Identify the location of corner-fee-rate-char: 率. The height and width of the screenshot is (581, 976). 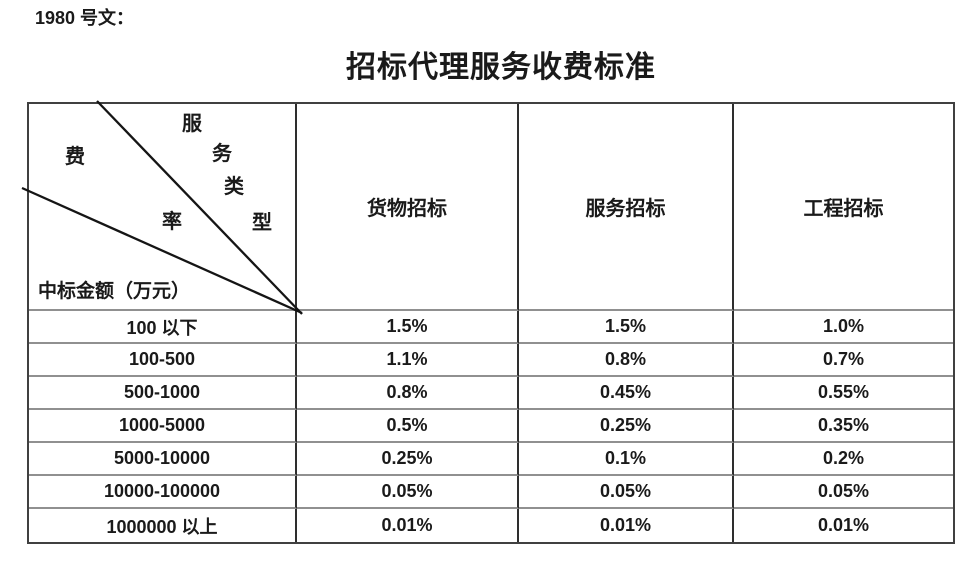
(172, 222).